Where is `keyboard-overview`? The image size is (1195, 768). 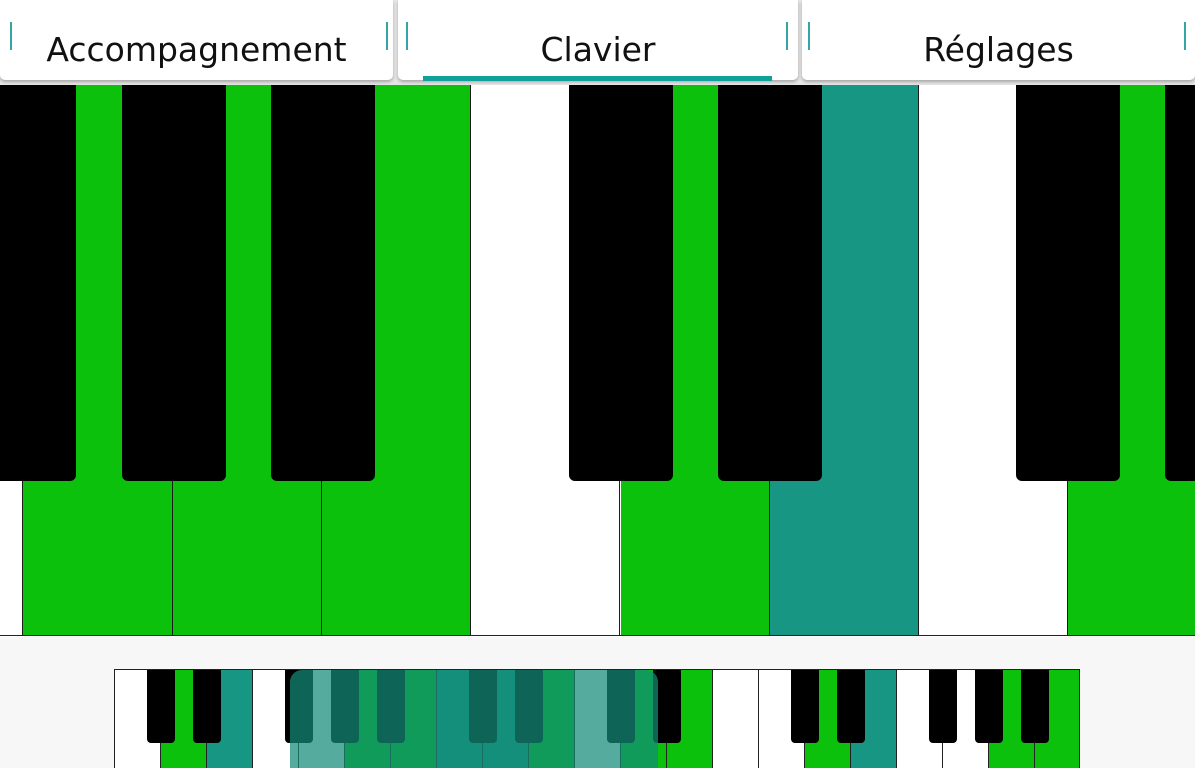
keyboard-overview is located at coordinates (597, 718).